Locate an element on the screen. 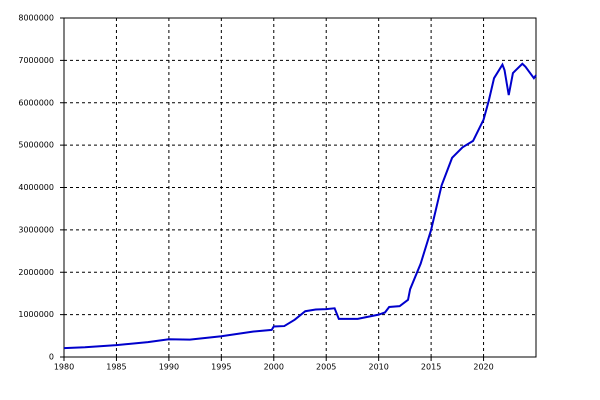 This screenshot has height=400, width=600. x-tick-label: 2015 is located at coordinates (431, 367).